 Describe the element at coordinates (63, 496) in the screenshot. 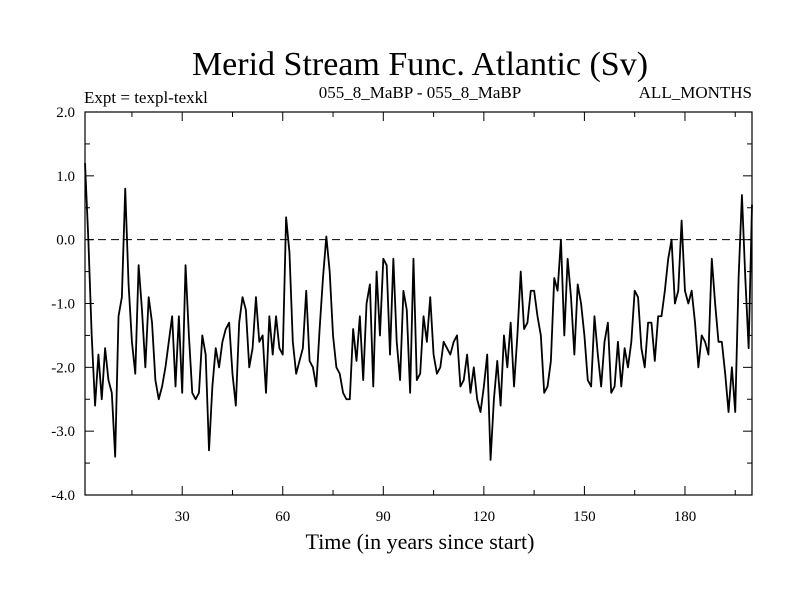

I see `y-tick-label: -4.0` at that location.